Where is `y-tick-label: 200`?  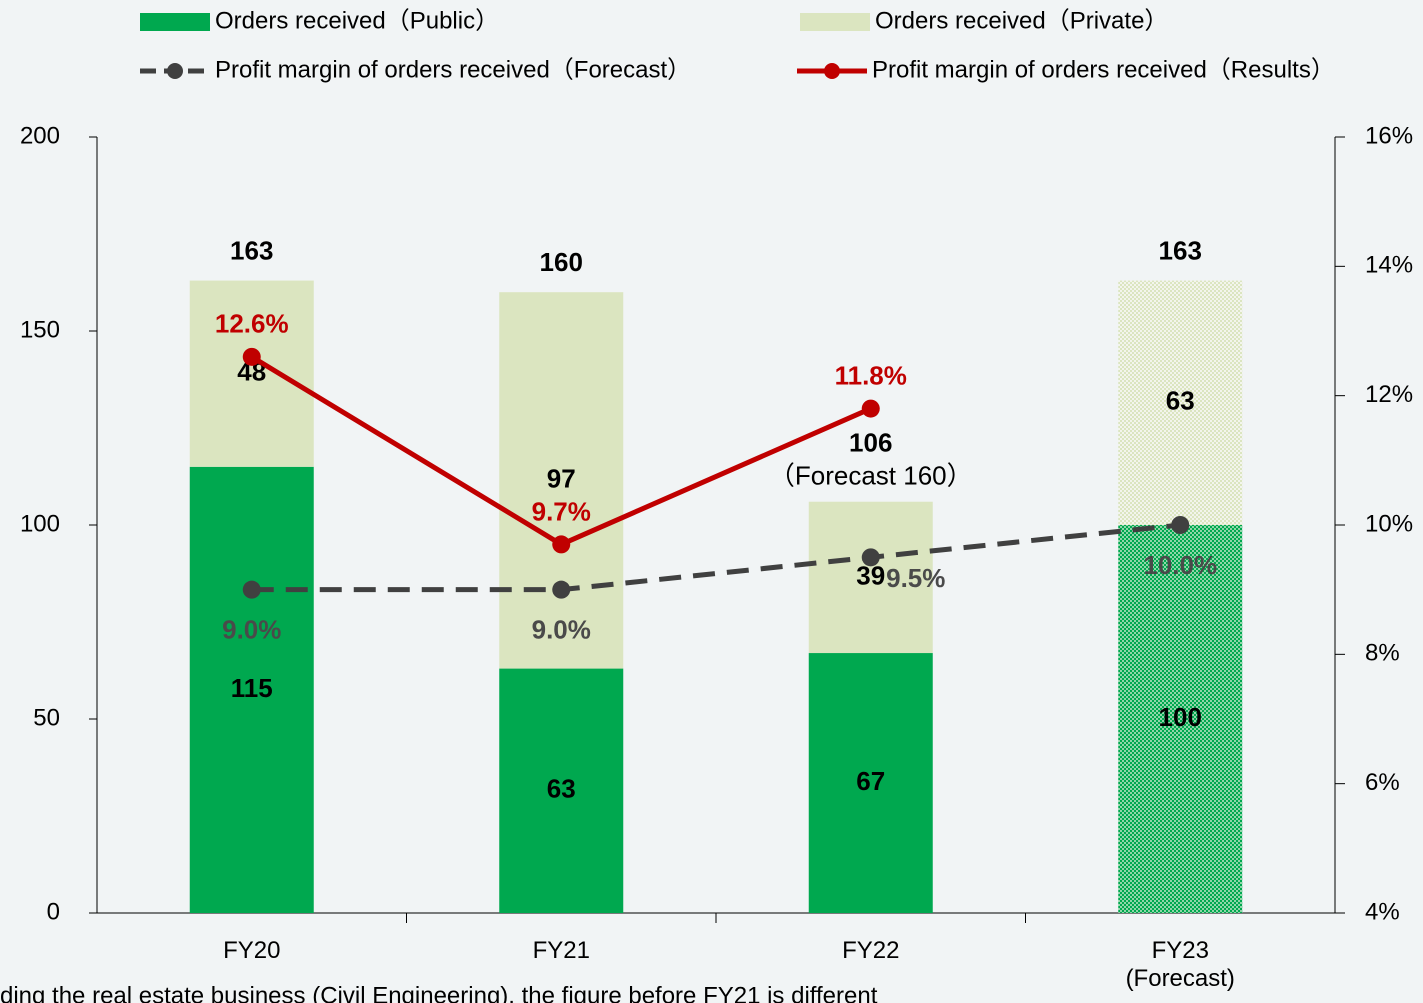
y-tick-label: 200 is located at coordinates (40, 135).